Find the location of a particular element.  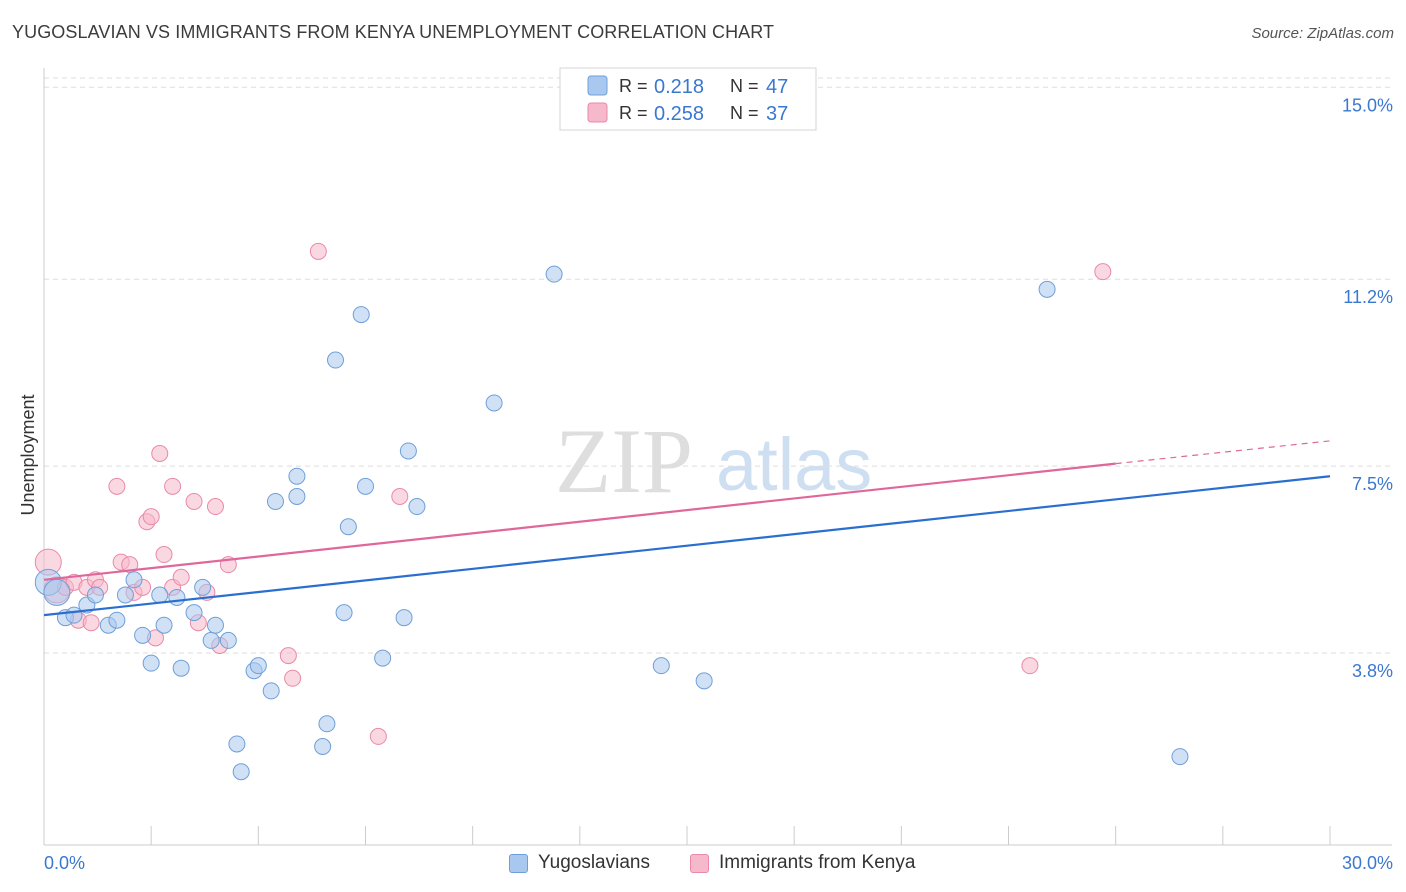

series-legend: Yugoslavians Immigrants from Kenya is located at coordinates (703, 865).